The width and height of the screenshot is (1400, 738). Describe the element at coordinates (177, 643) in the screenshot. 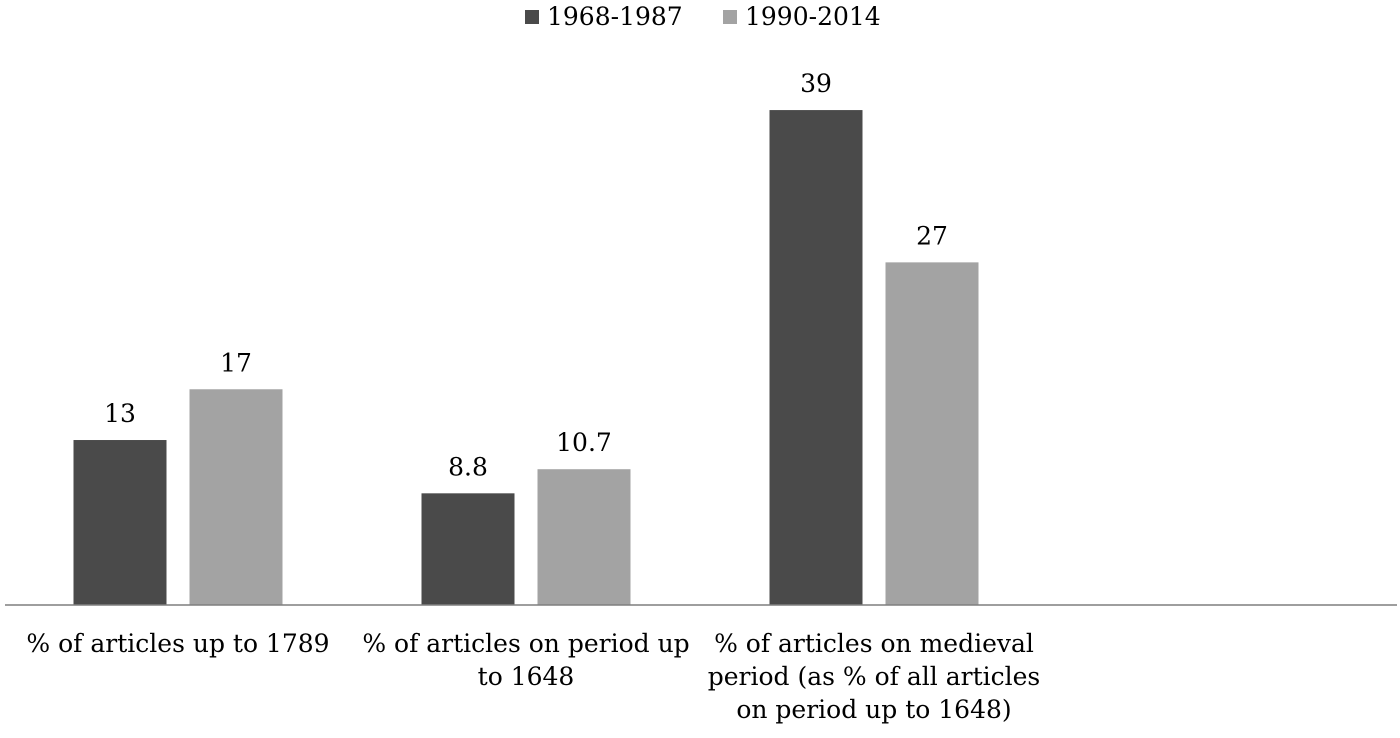

I see `category-label-1: % of articles up to 1789` at that location.